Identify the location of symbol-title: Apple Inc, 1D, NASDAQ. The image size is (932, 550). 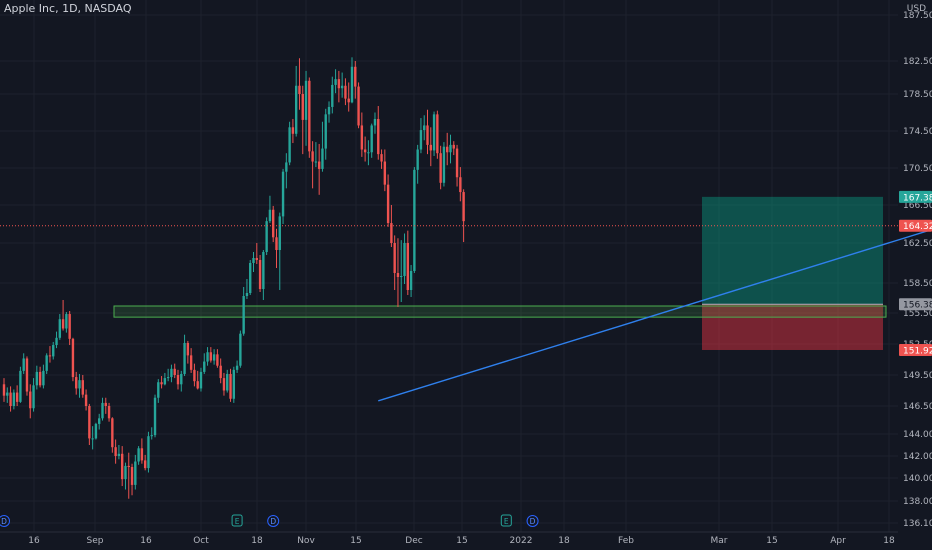
(68, 8).